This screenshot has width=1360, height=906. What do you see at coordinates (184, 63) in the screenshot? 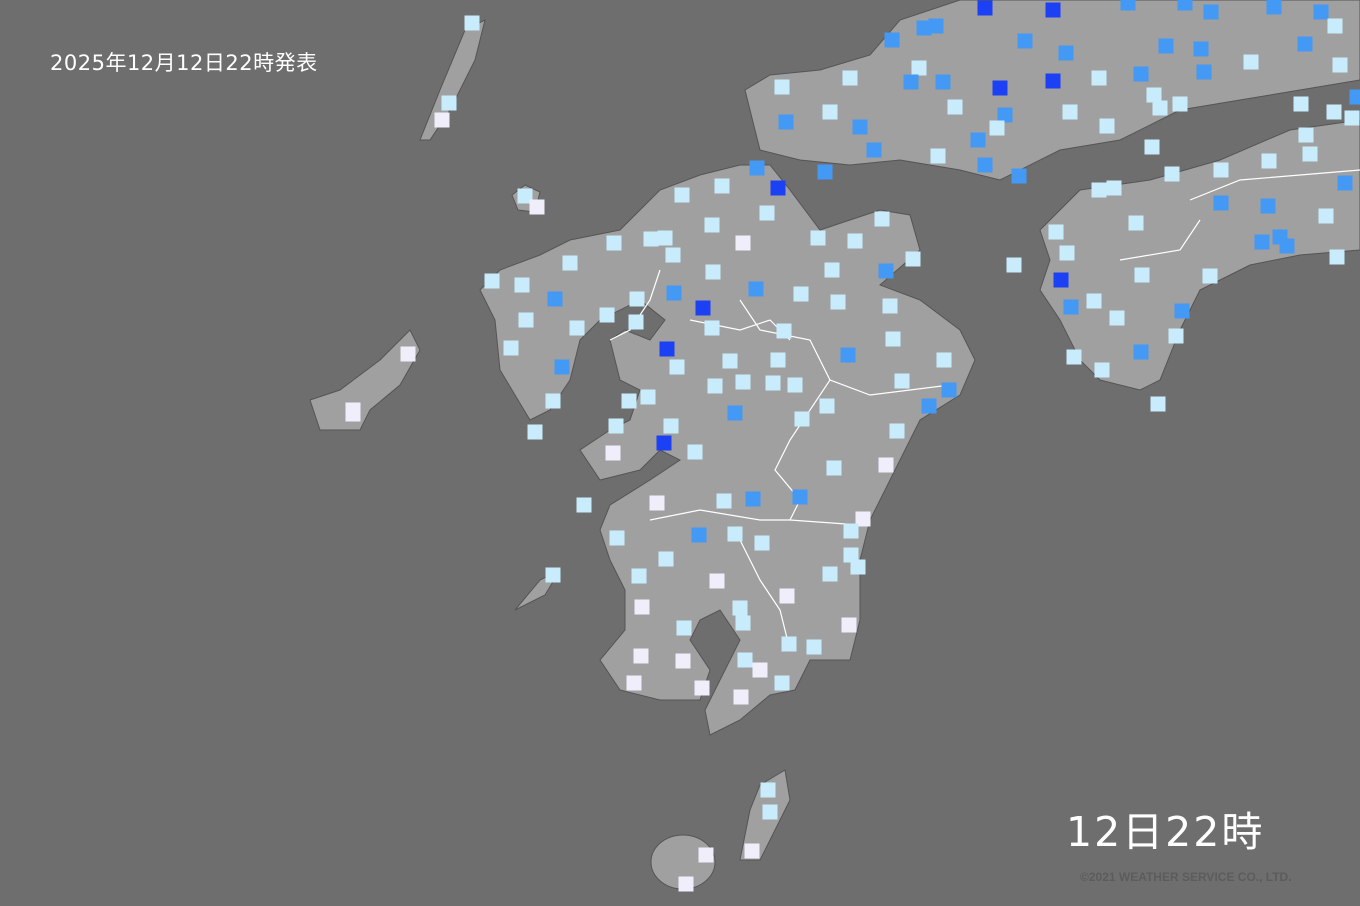
I see `issued-time: 2025年12月12日22時発表` at bounding box center [184, 63].